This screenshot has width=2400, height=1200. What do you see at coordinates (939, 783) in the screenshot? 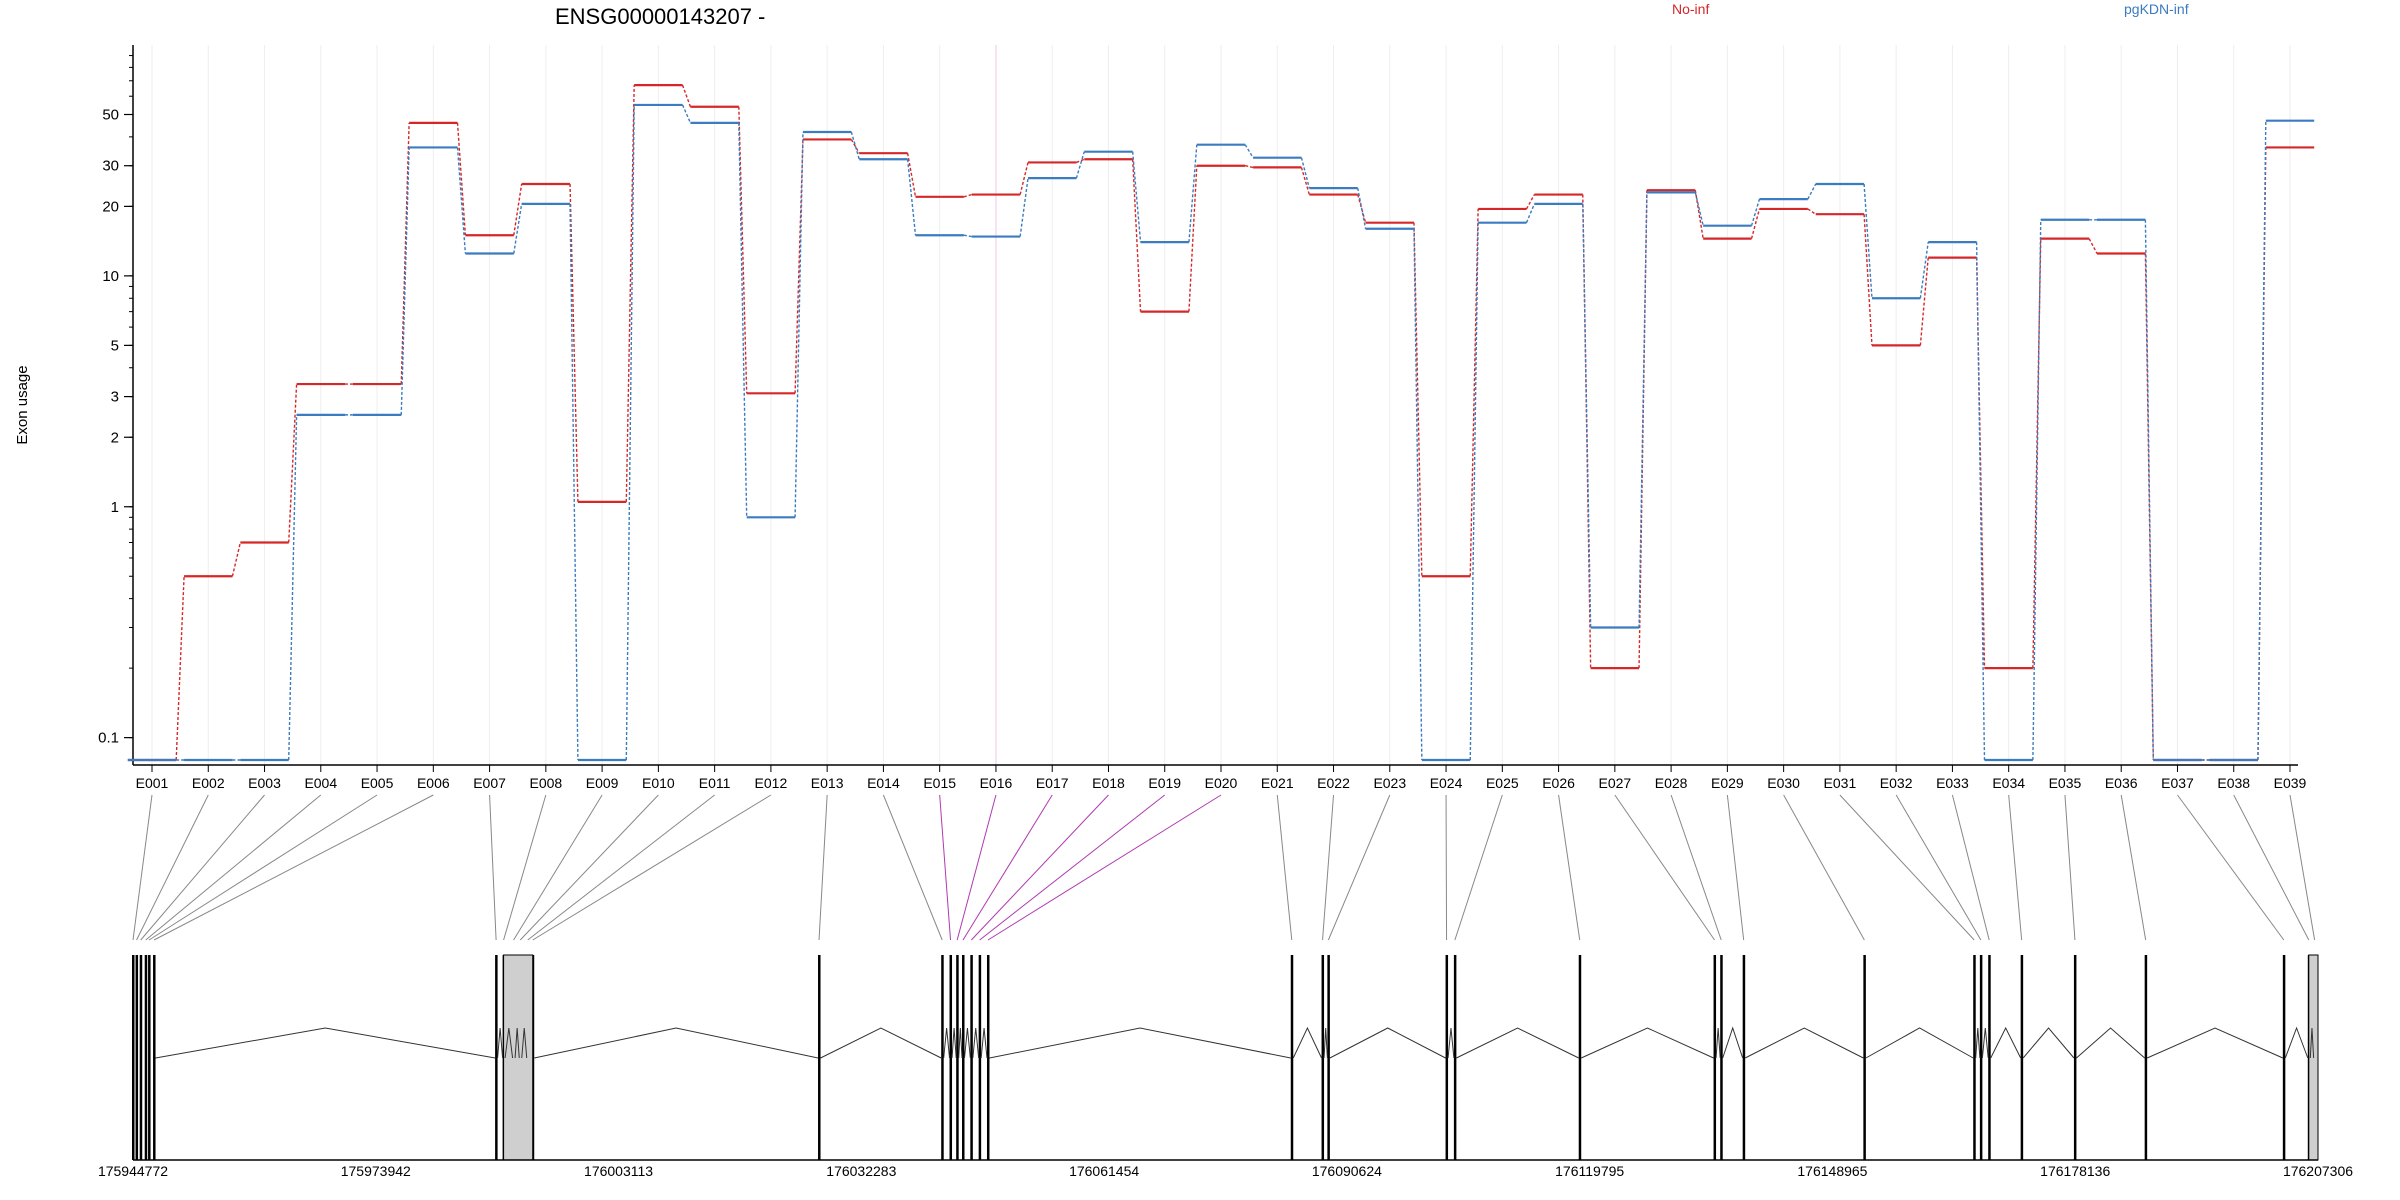
I see `x-tick-label: E015` at bounding box center [939, 783].